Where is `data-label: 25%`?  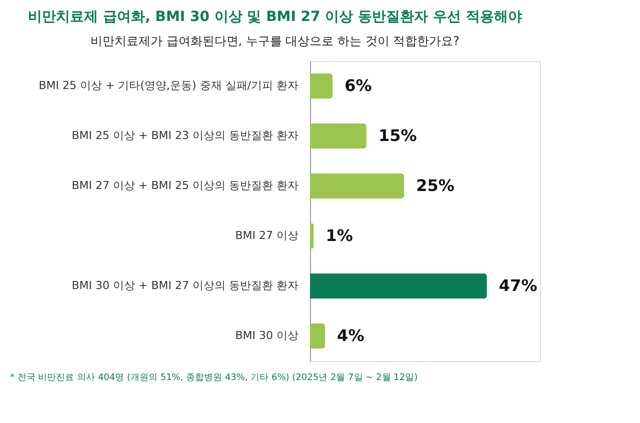 data-label: 25% is located at coordinates (435, 185).